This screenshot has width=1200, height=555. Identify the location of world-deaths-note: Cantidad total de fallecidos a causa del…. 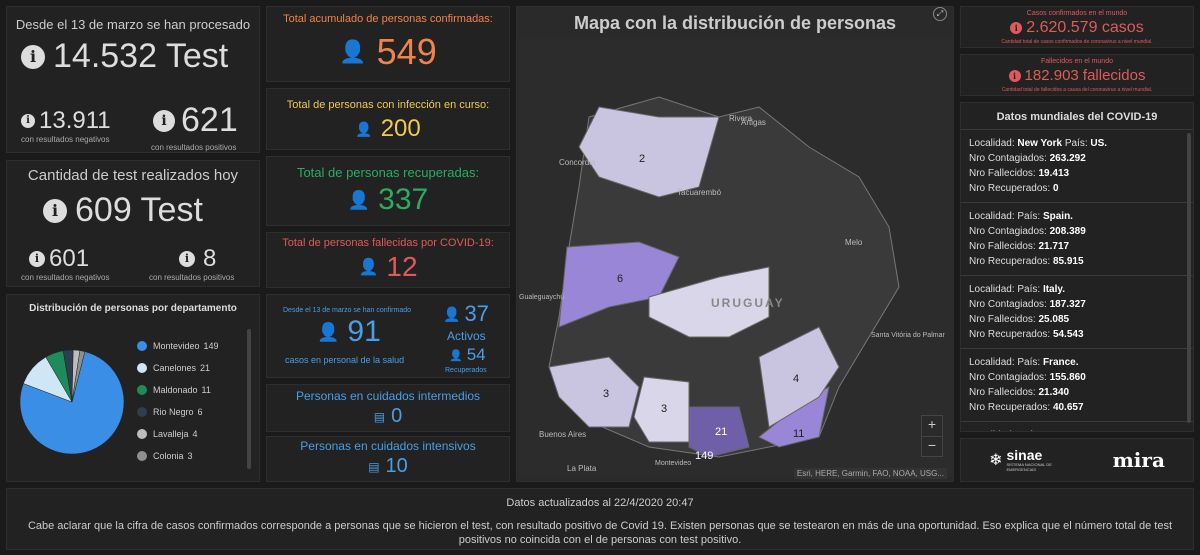
(1077, 90).